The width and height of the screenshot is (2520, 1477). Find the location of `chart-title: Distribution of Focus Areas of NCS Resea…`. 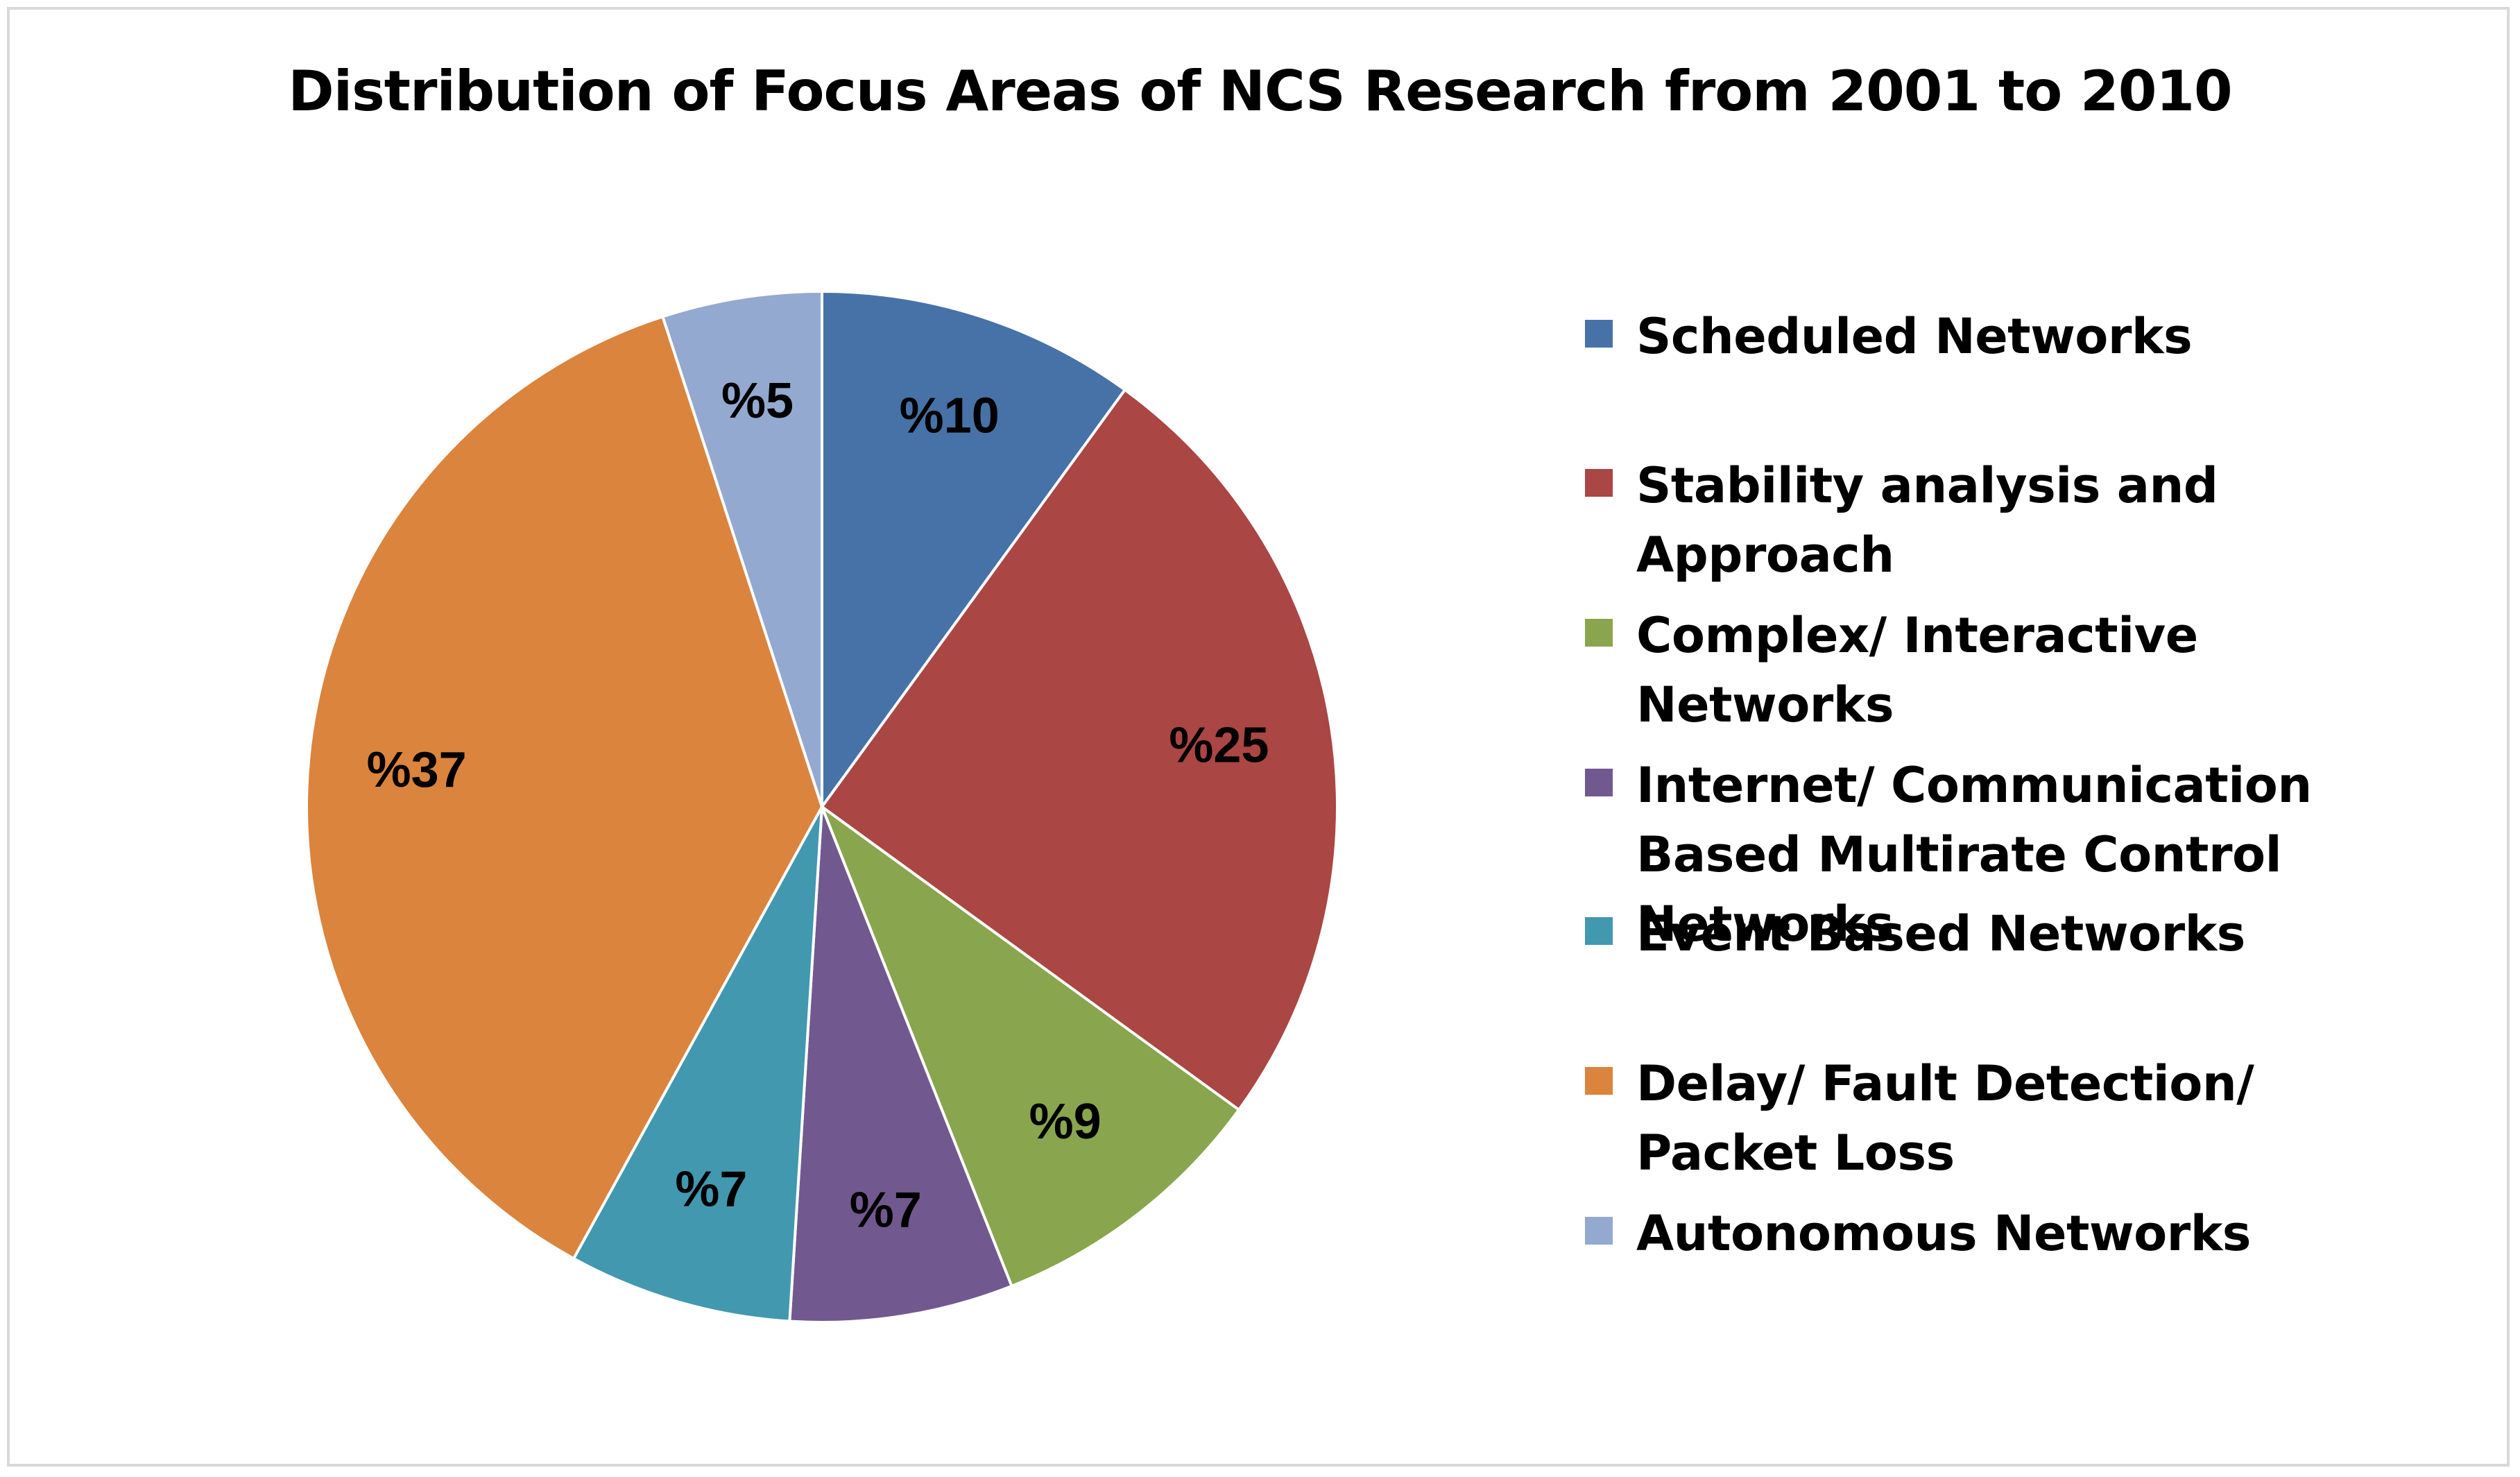

chart-title: Distribution of Focus Areas of NCS Resea… is located at coordinates (1260, 91).